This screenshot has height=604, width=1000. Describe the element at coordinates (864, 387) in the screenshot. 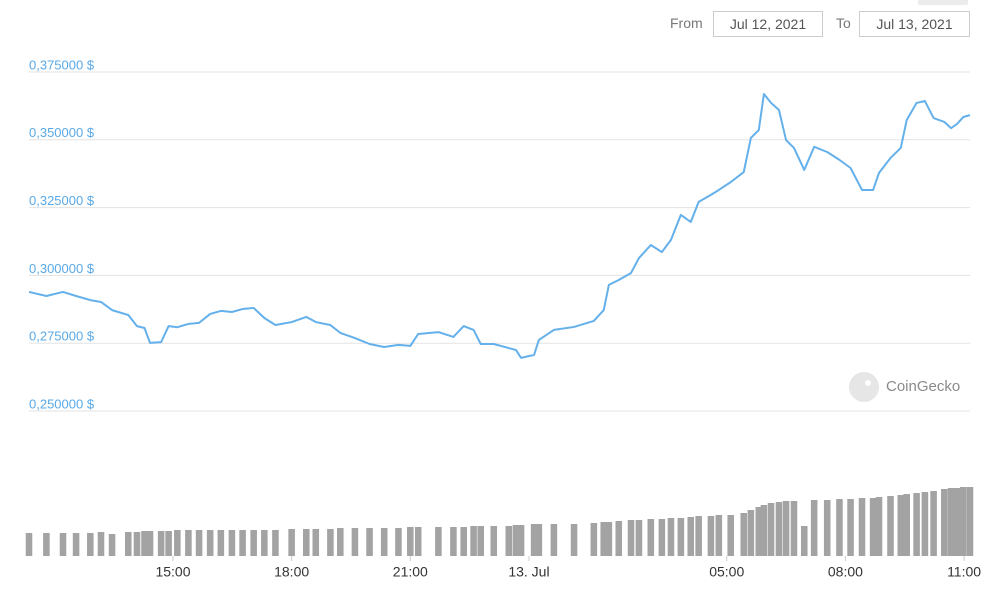

I see `watermark-logo` at that location.